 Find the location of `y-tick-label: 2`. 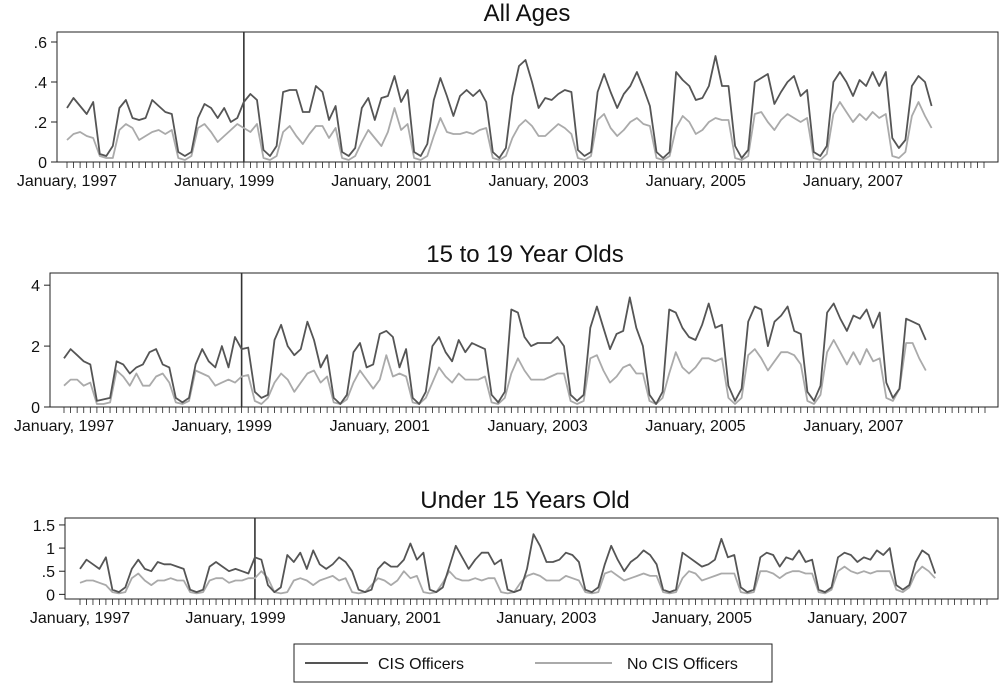

y-tick-label: 2 is located at coordinates (35, 347).